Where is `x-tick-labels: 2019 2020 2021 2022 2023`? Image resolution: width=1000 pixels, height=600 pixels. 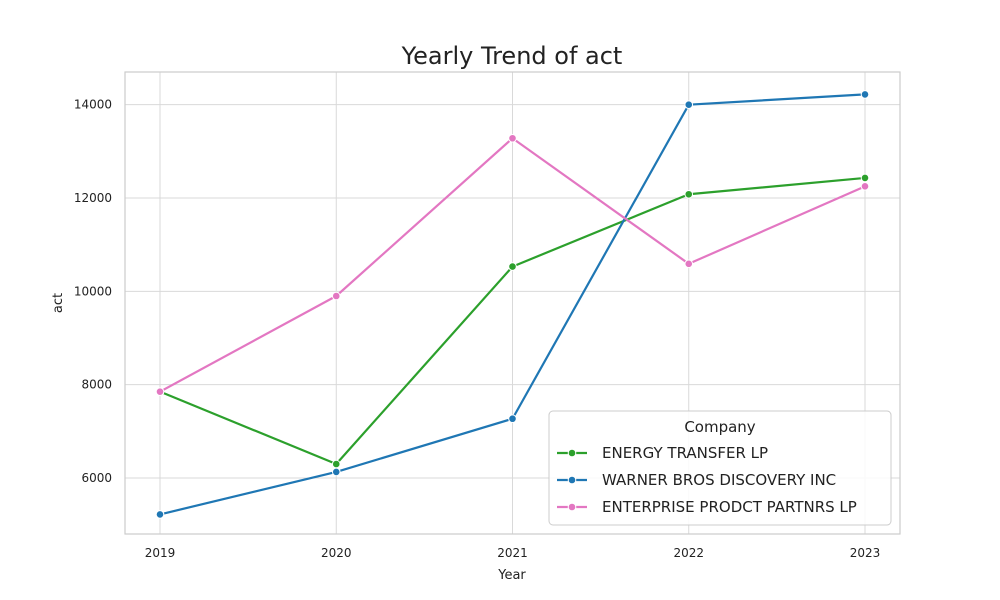
x-tick-labels: 2019 2020 2021 2022 2023 is located at coordinates (513, 553).